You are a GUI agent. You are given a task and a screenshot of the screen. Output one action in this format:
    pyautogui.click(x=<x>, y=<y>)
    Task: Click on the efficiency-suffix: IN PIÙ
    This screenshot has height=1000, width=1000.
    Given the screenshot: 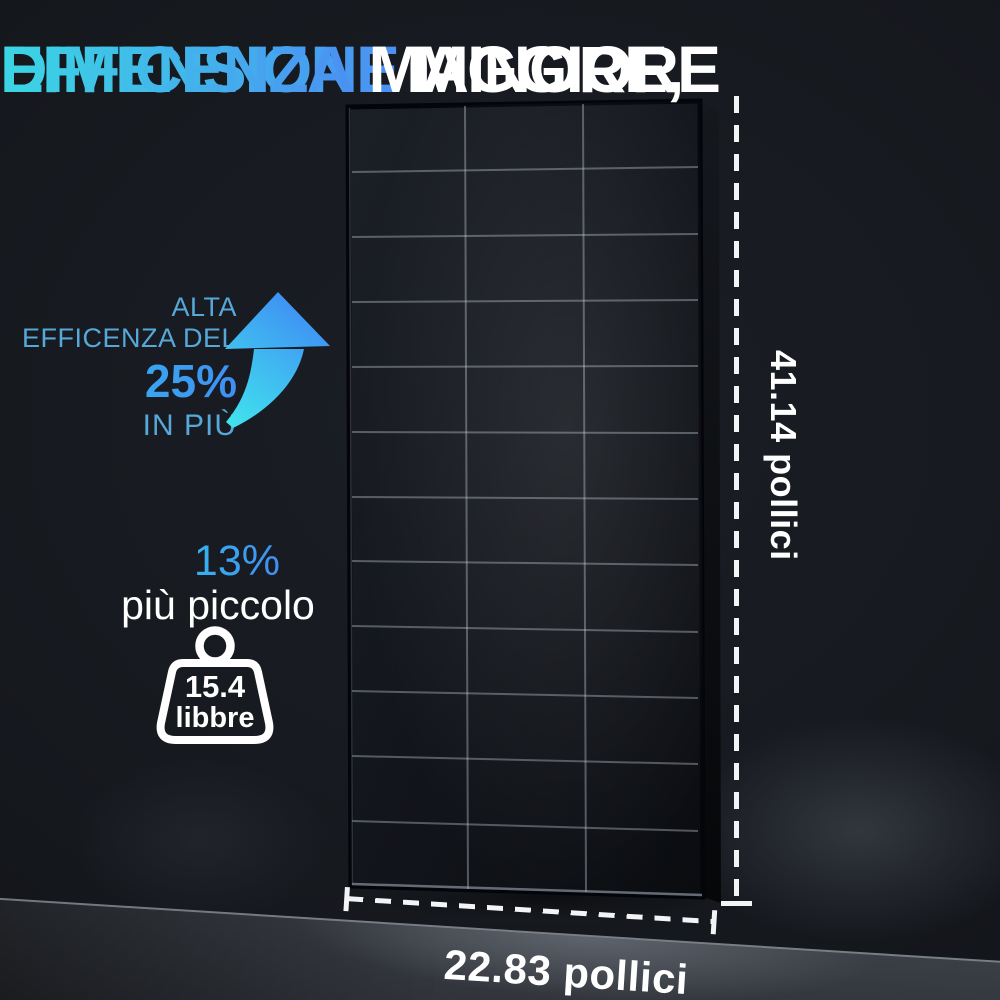 What is the action you would take?
    pyautogui.click(x=189, y=425)
    